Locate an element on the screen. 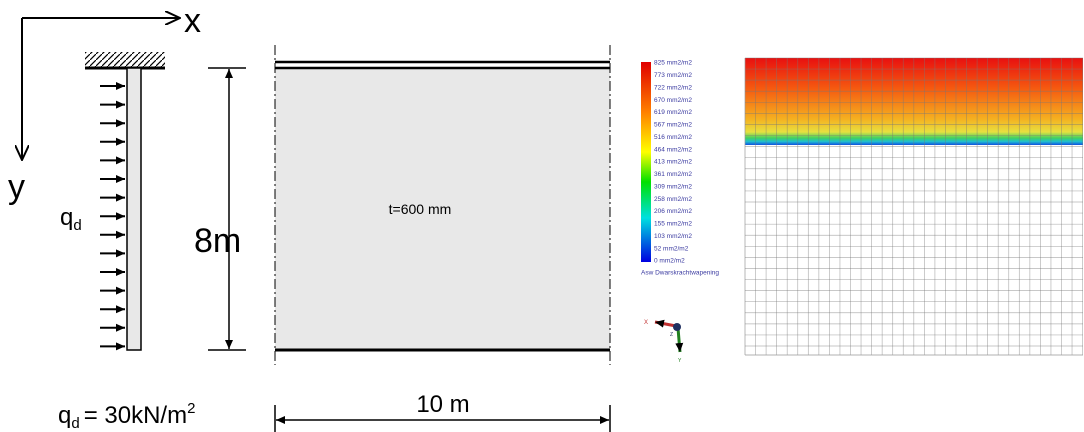  width-dimension: 10 m is located at coordinates (442, 411).